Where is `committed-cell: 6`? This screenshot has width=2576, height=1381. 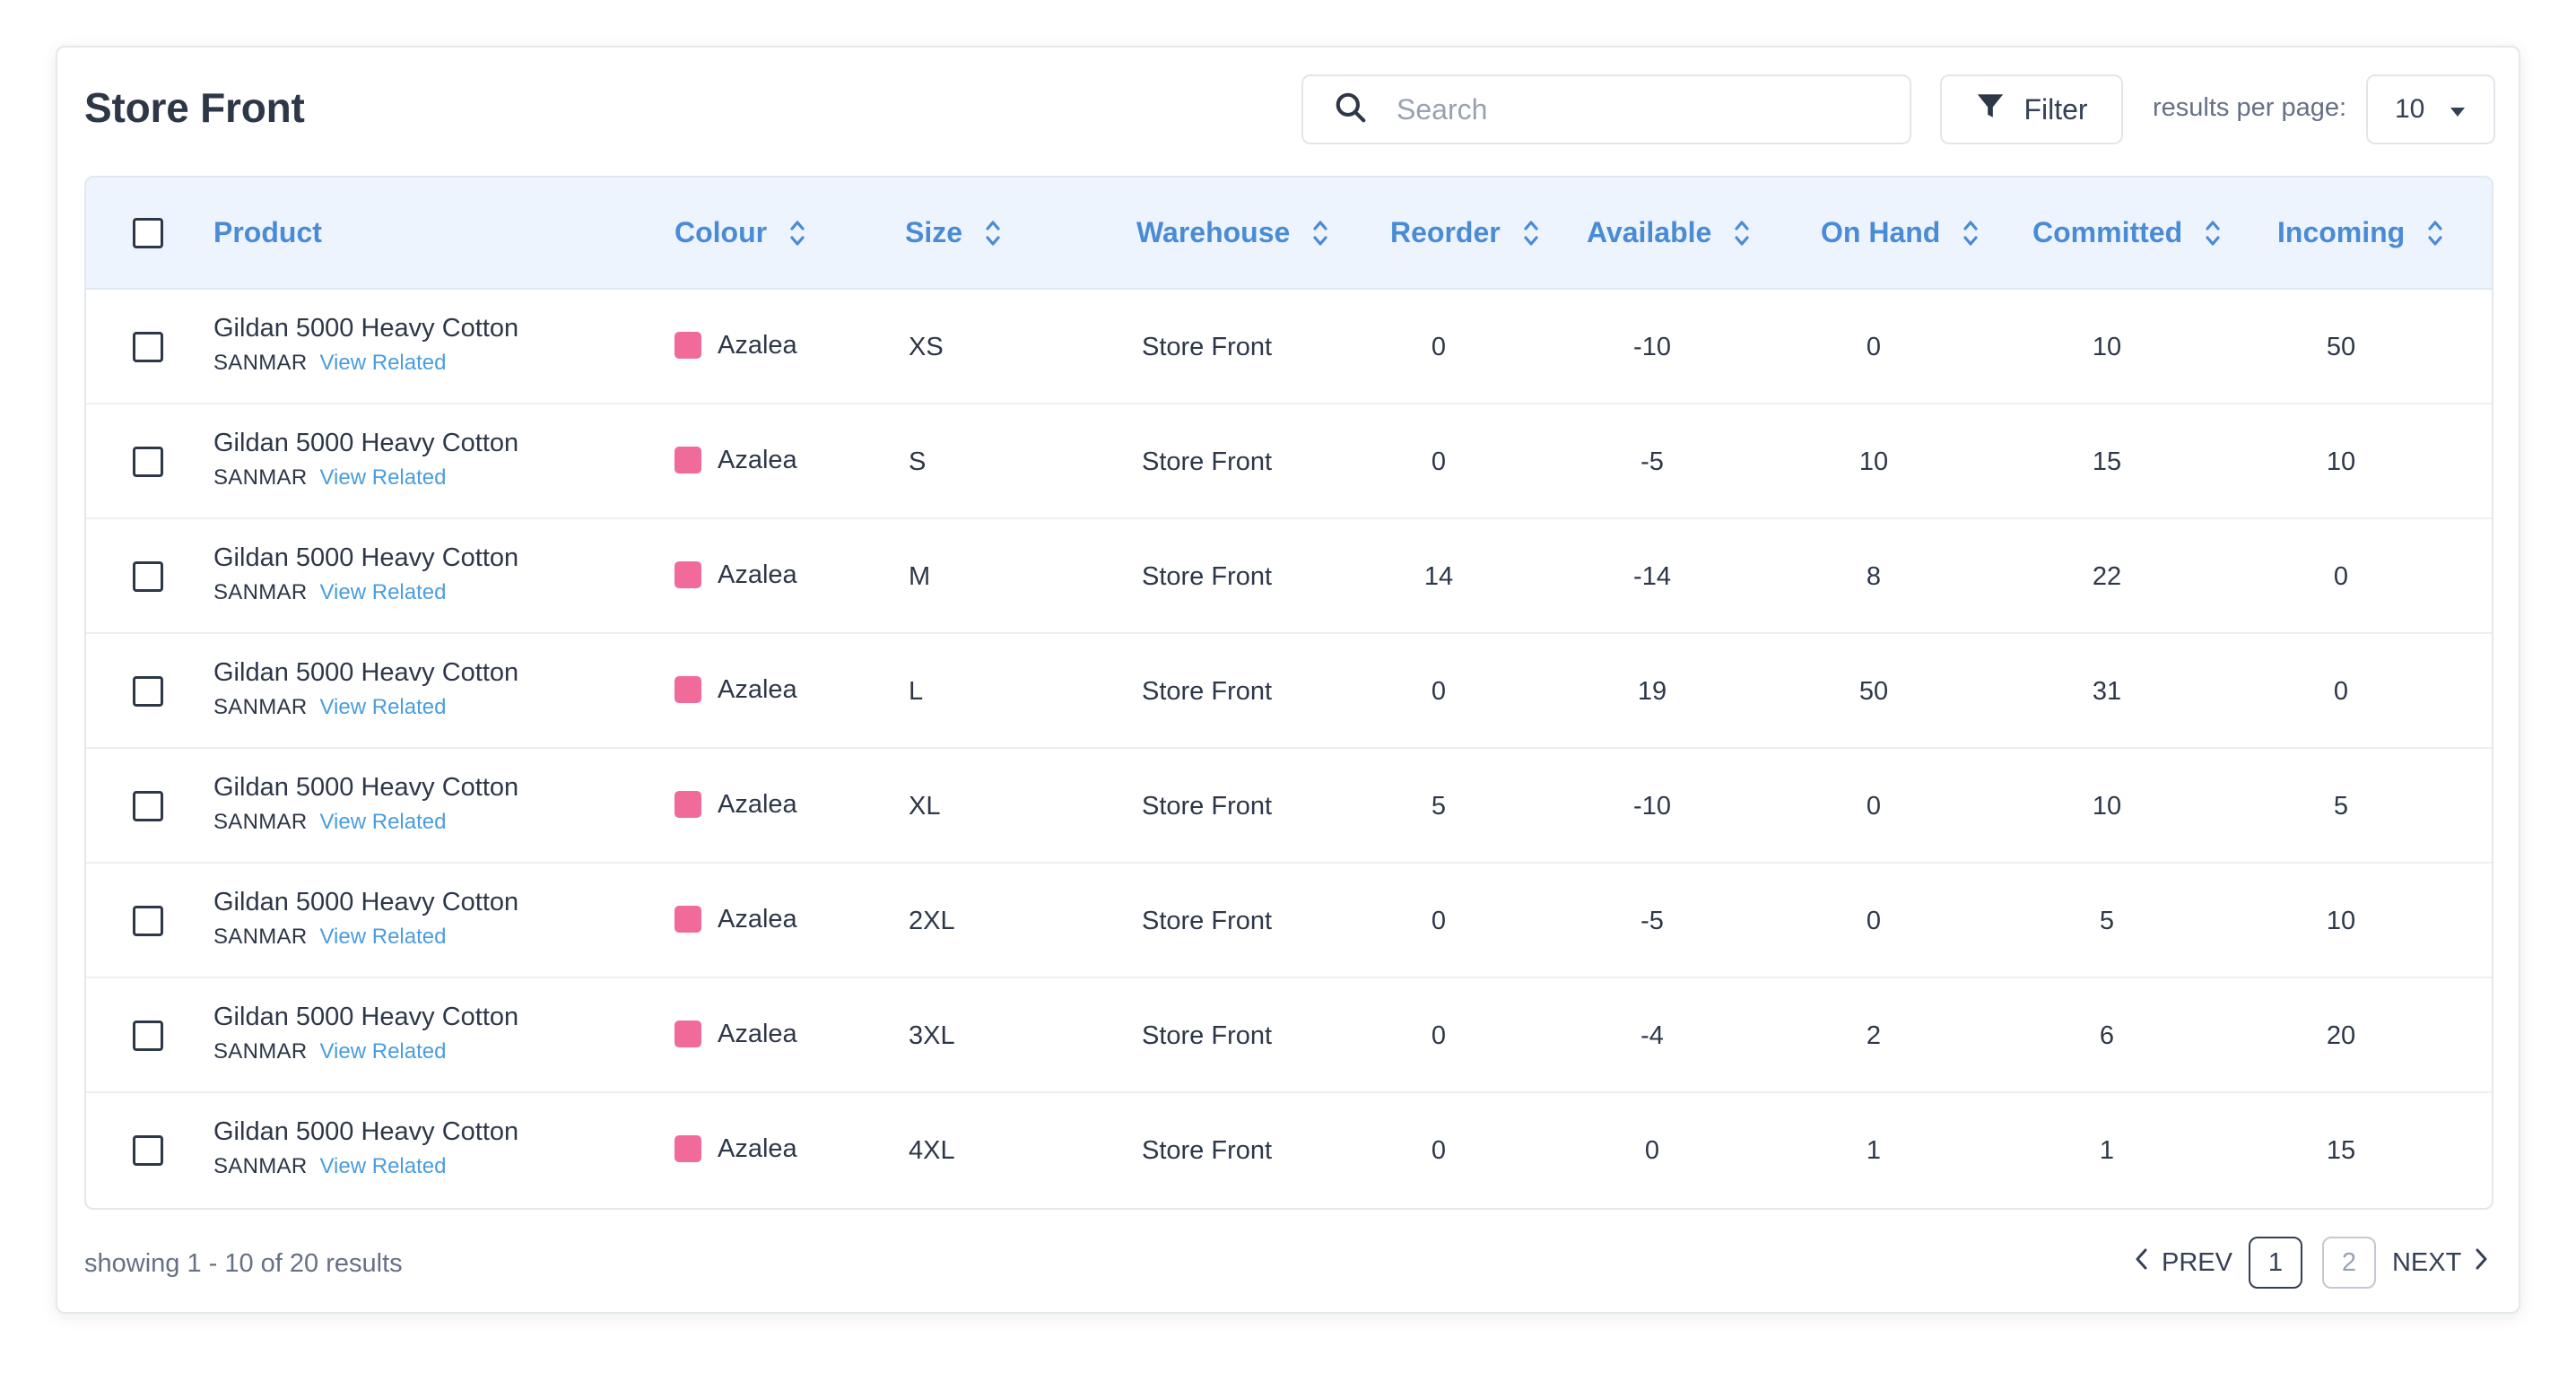 committed-cell: 6 is located at coordinates (2107, 1035).